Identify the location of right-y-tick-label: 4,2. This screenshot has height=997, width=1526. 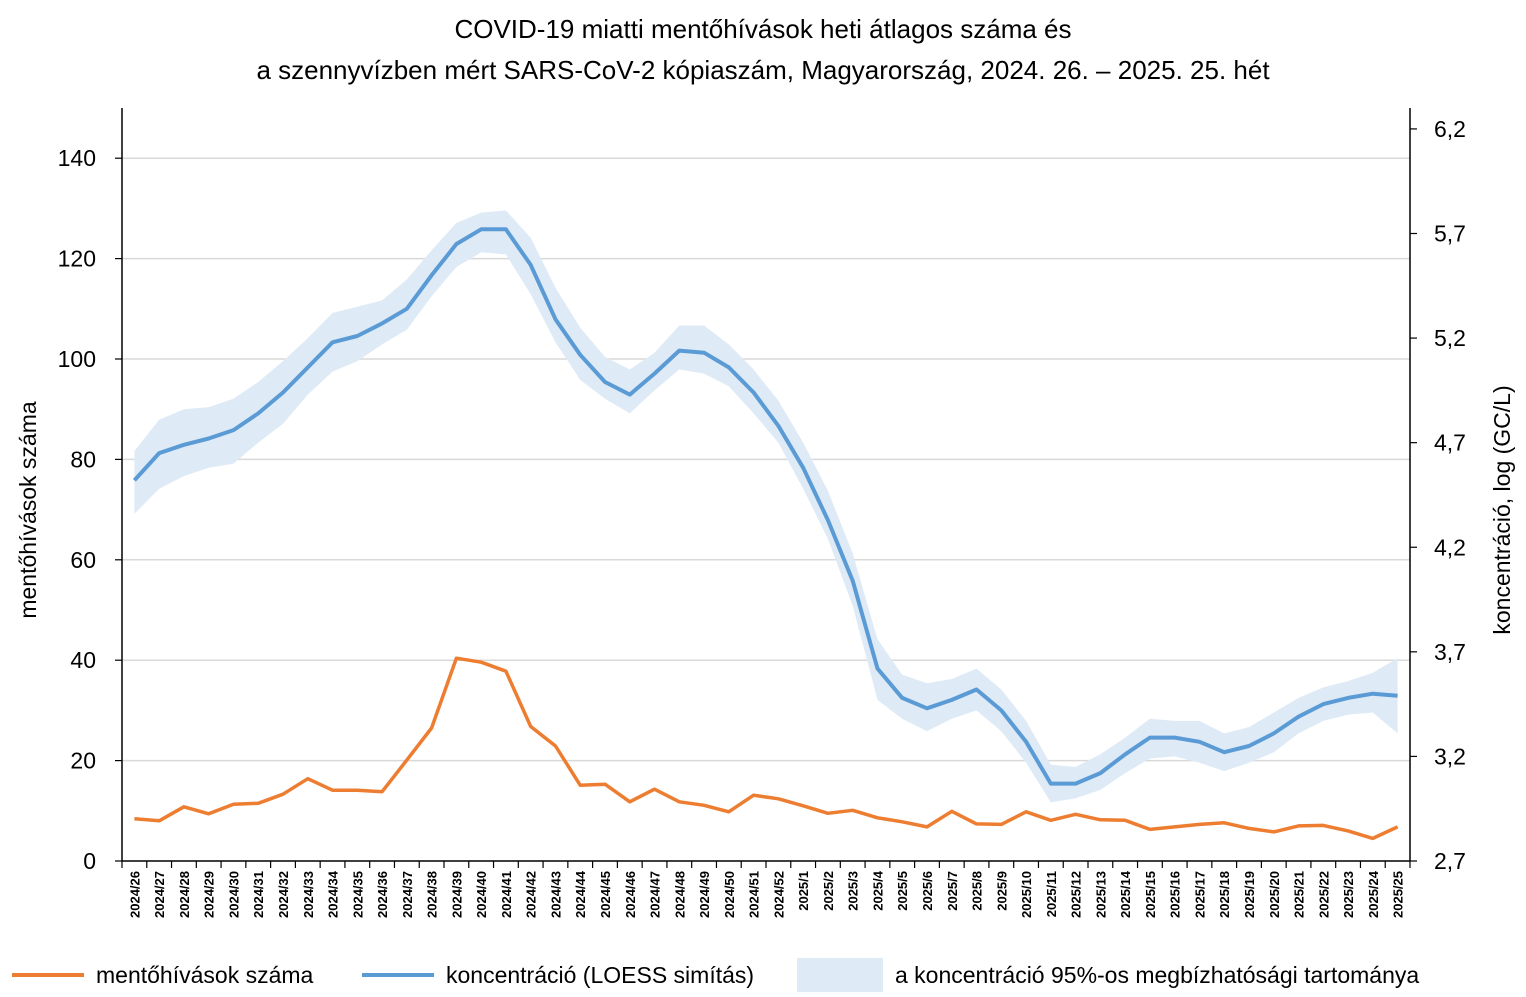
(1450, 547).